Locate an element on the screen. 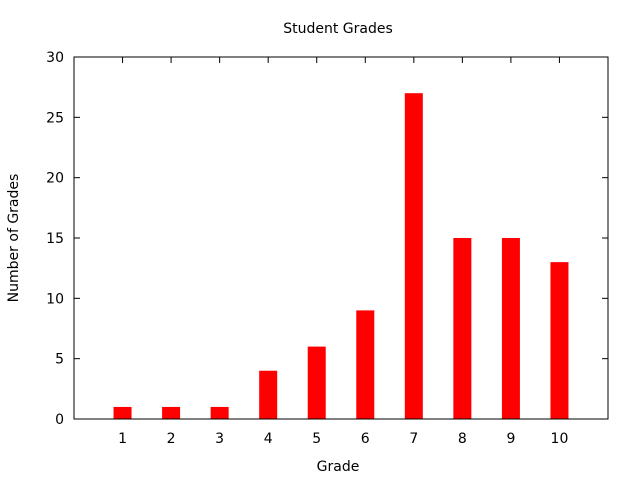  x-tick-label: 2 is located at coordinates (171, 439).